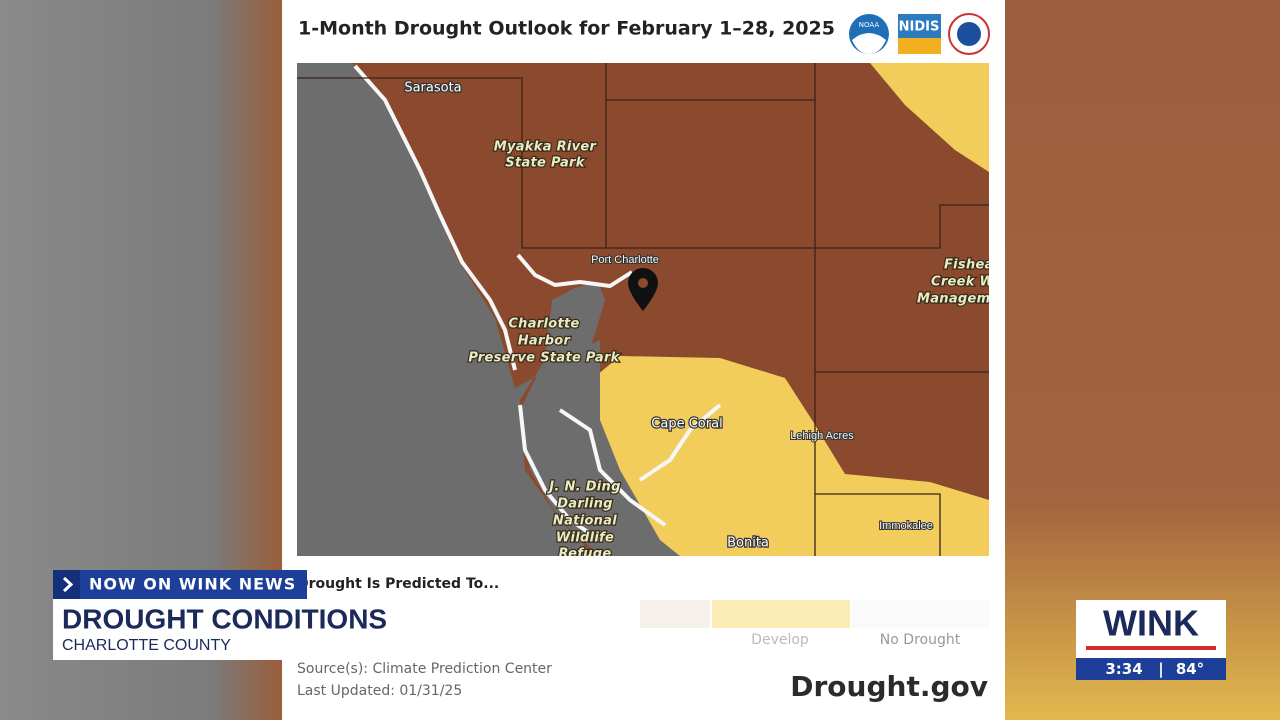  I want to click on map-label: Refuge, so click(584, 554).